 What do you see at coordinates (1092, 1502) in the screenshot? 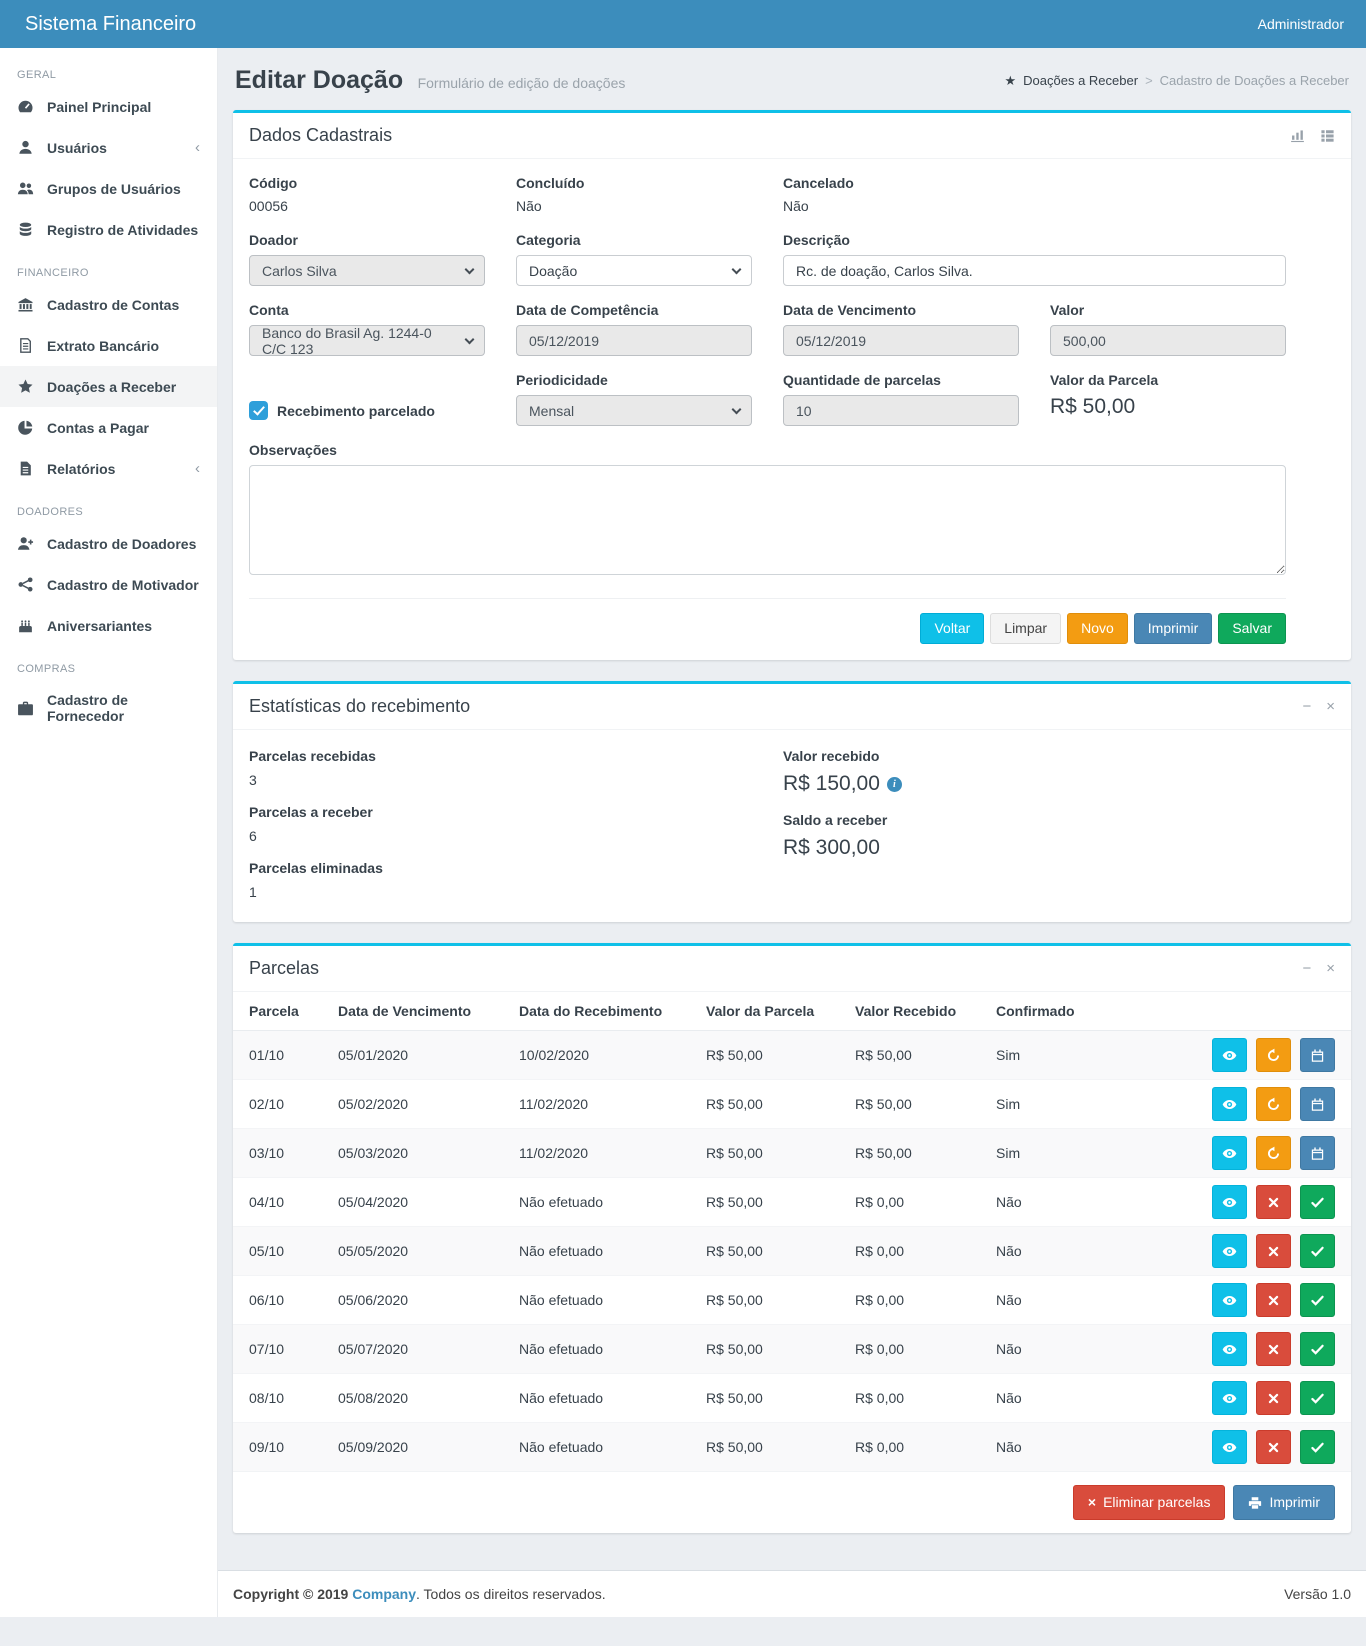
I see `x-icon: ×` at bounding box center [1092, 1502].